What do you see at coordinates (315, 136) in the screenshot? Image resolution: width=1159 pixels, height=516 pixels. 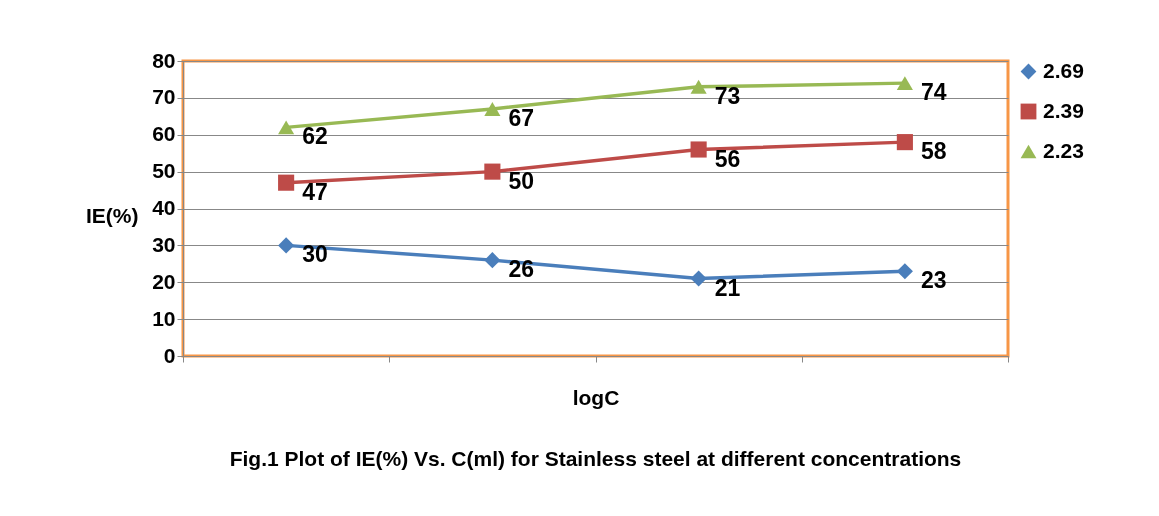 I see `data-label: 62` at bounding box center [315, 136].